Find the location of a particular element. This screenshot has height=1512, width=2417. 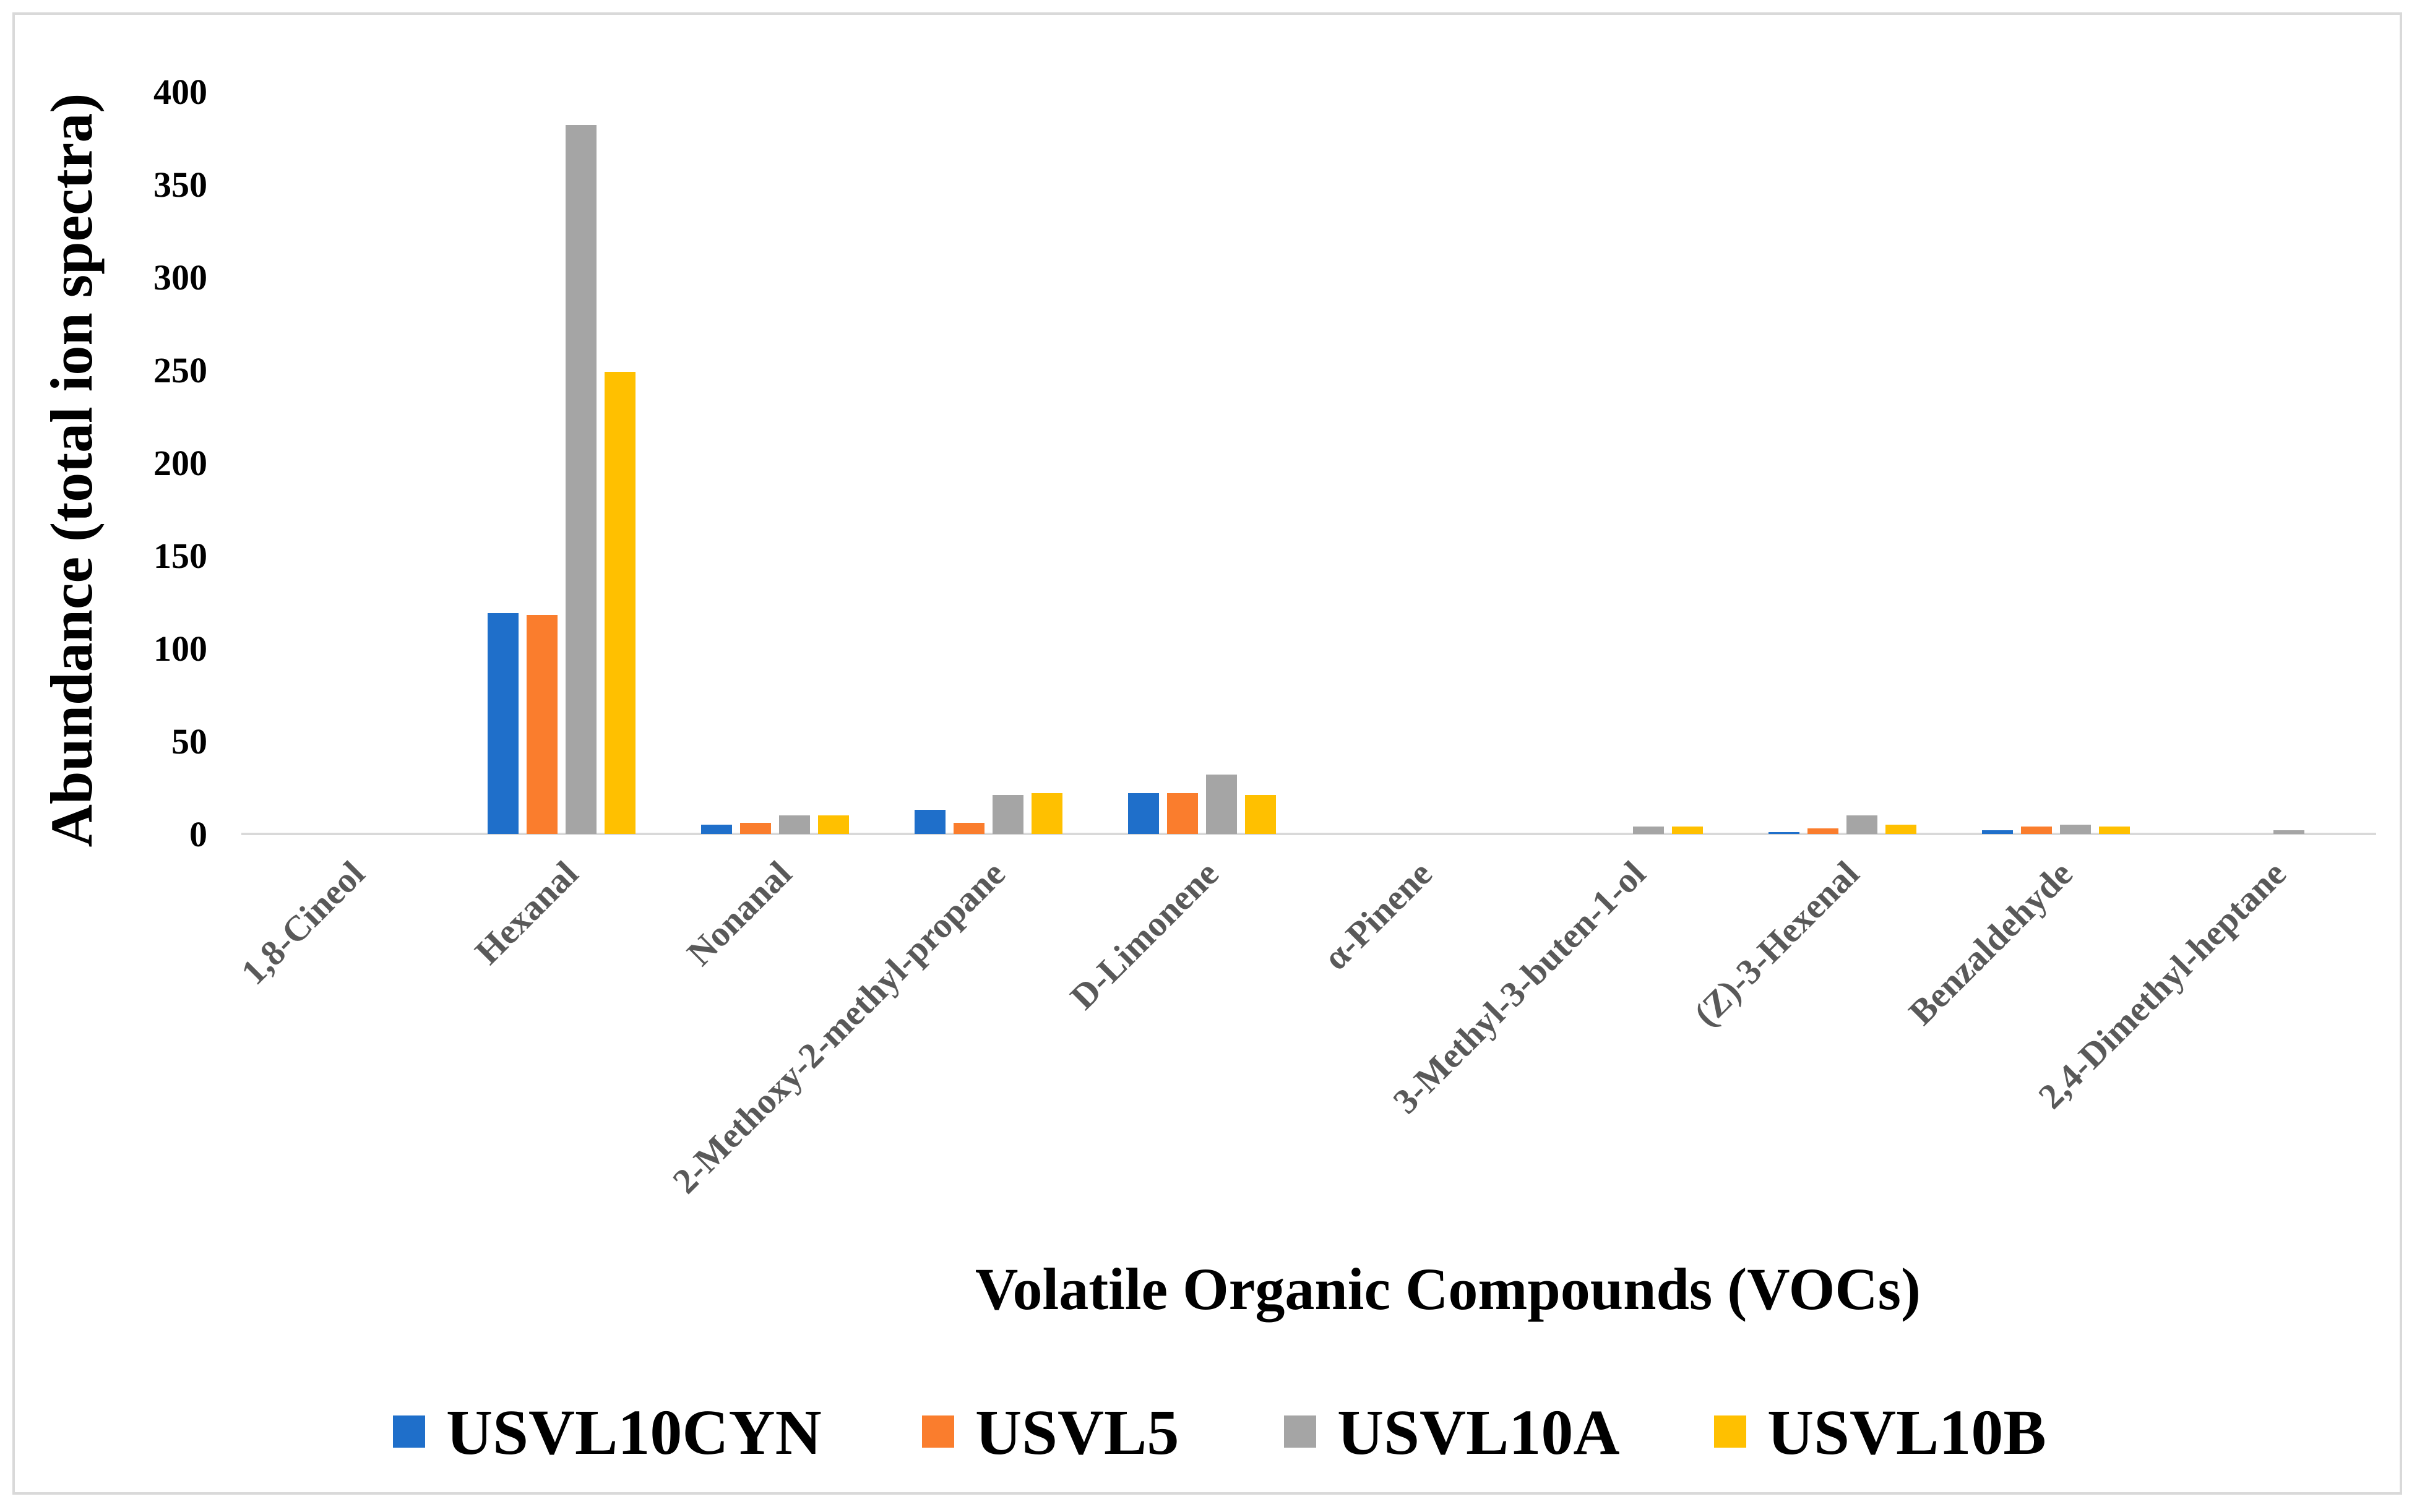

y-tick-label: 250 is located at coordinates (180, 370).